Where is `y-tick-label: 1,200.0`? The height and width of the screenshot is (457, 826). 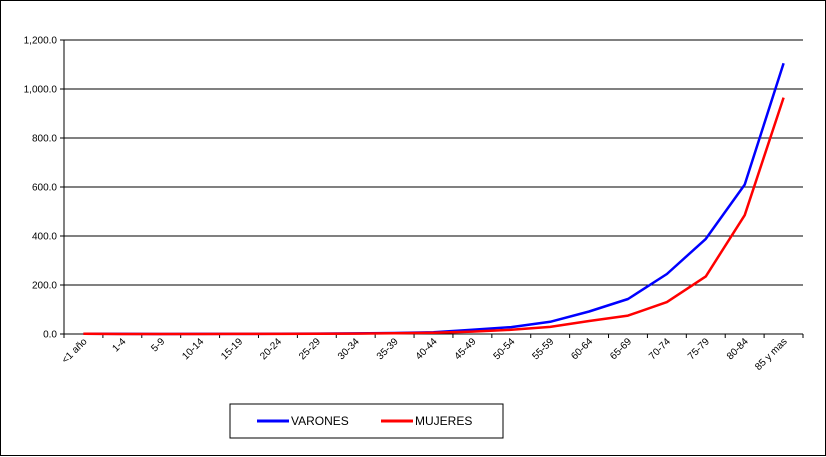 y-tick-label: 1,200.0 is located at coordinates (41, 41).